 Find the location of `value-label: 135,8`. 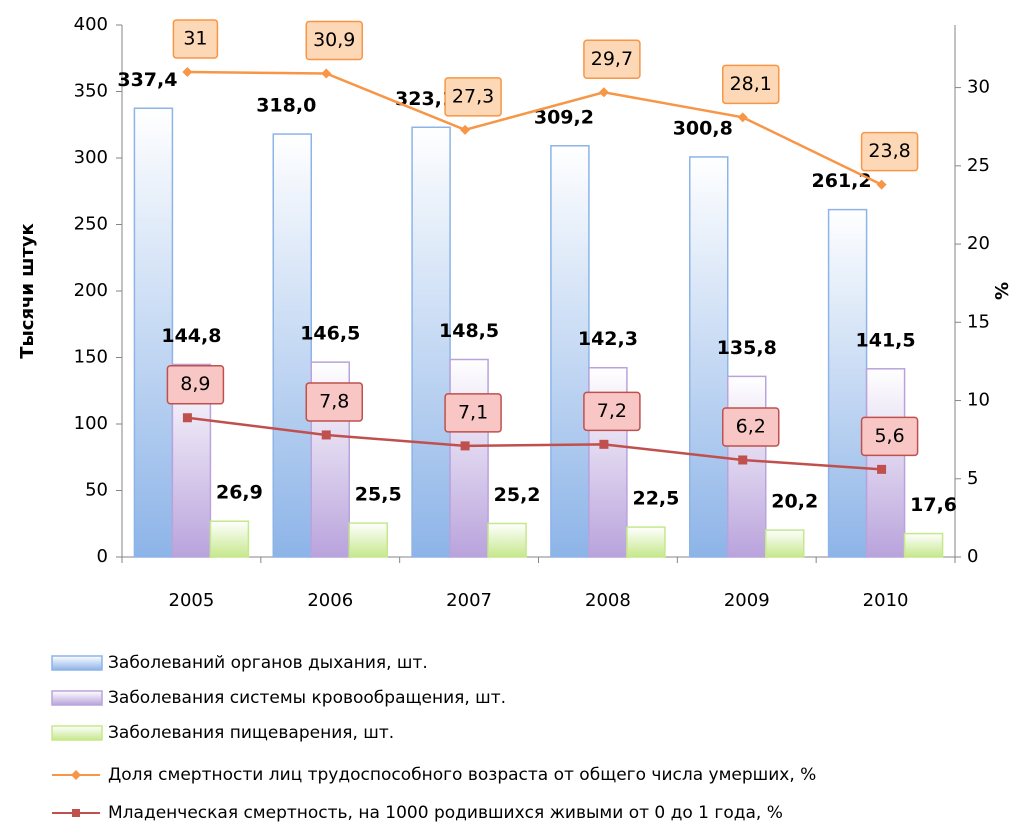

value-label: 135,8 is located at coordinates (747, 348).